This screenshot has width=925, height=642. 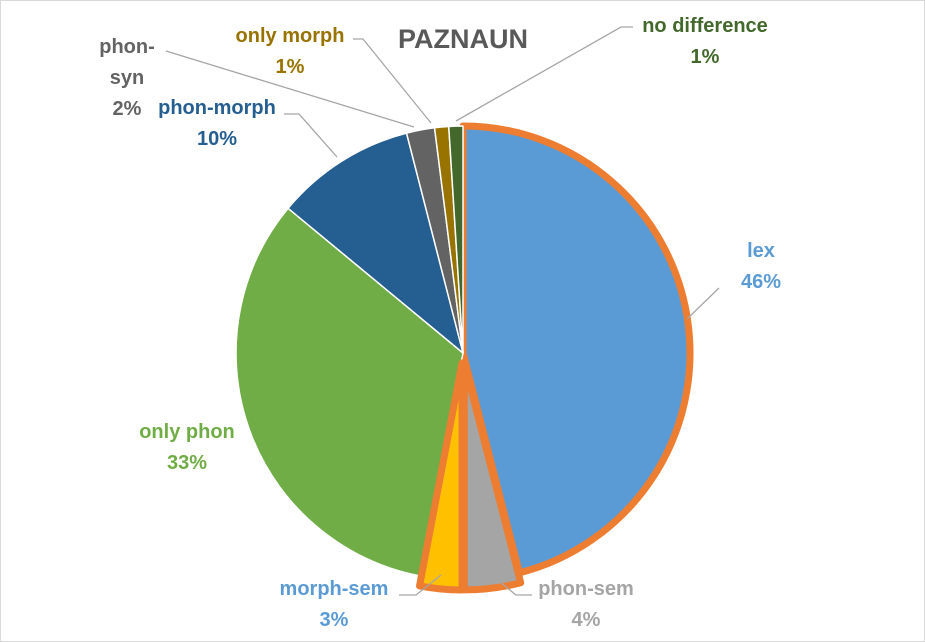 What do you see at coordinates (290, 89) in the screenshot?
I see `leader-line-phon-syn` at bounding box center [290, 89].